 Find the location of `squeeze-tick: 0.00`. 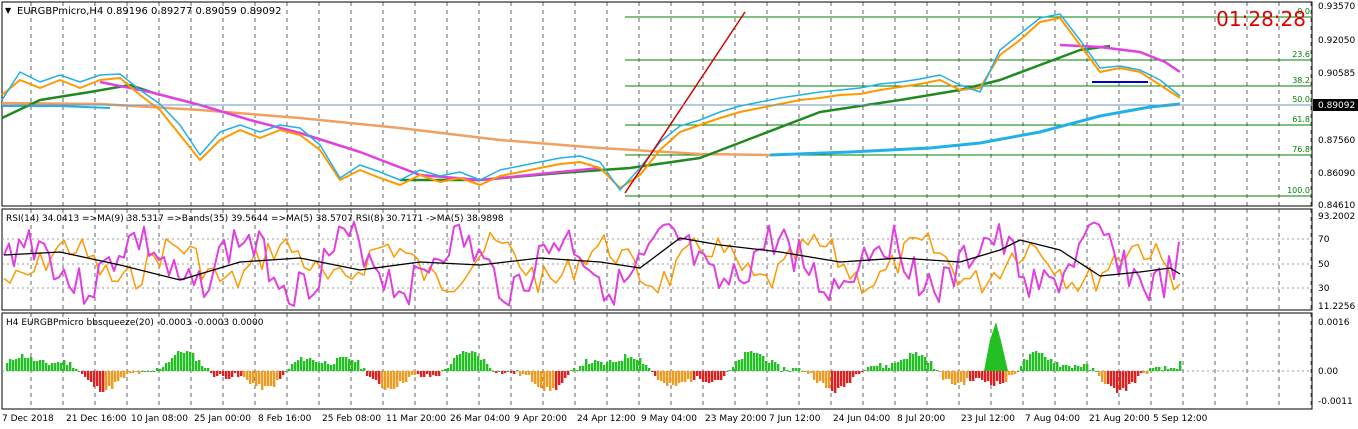

squeeze-tick: 0.00 is located at coordinates (1328, 372).